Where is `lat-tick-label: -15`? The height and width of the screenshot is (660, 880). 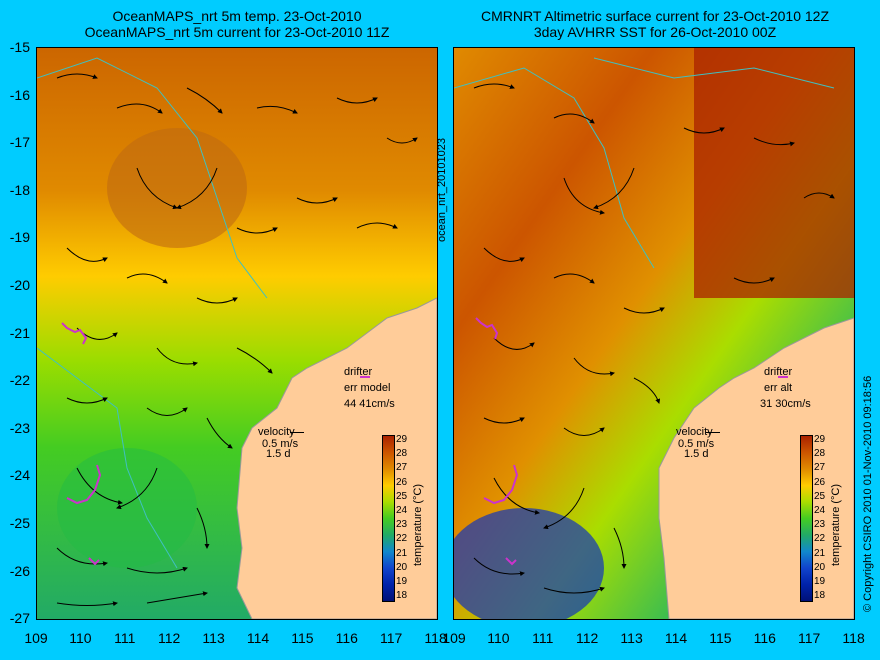
lat-tick-label: -15 is located at coordinates (19, 47).